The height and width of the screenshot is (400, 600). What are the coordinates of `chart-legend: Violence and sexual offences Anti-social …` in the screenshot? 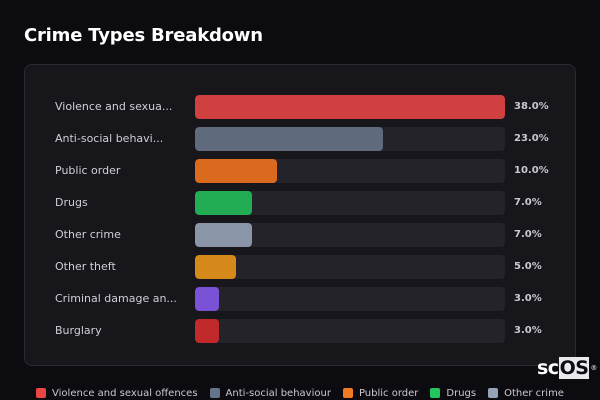 It's located at (300, 393).